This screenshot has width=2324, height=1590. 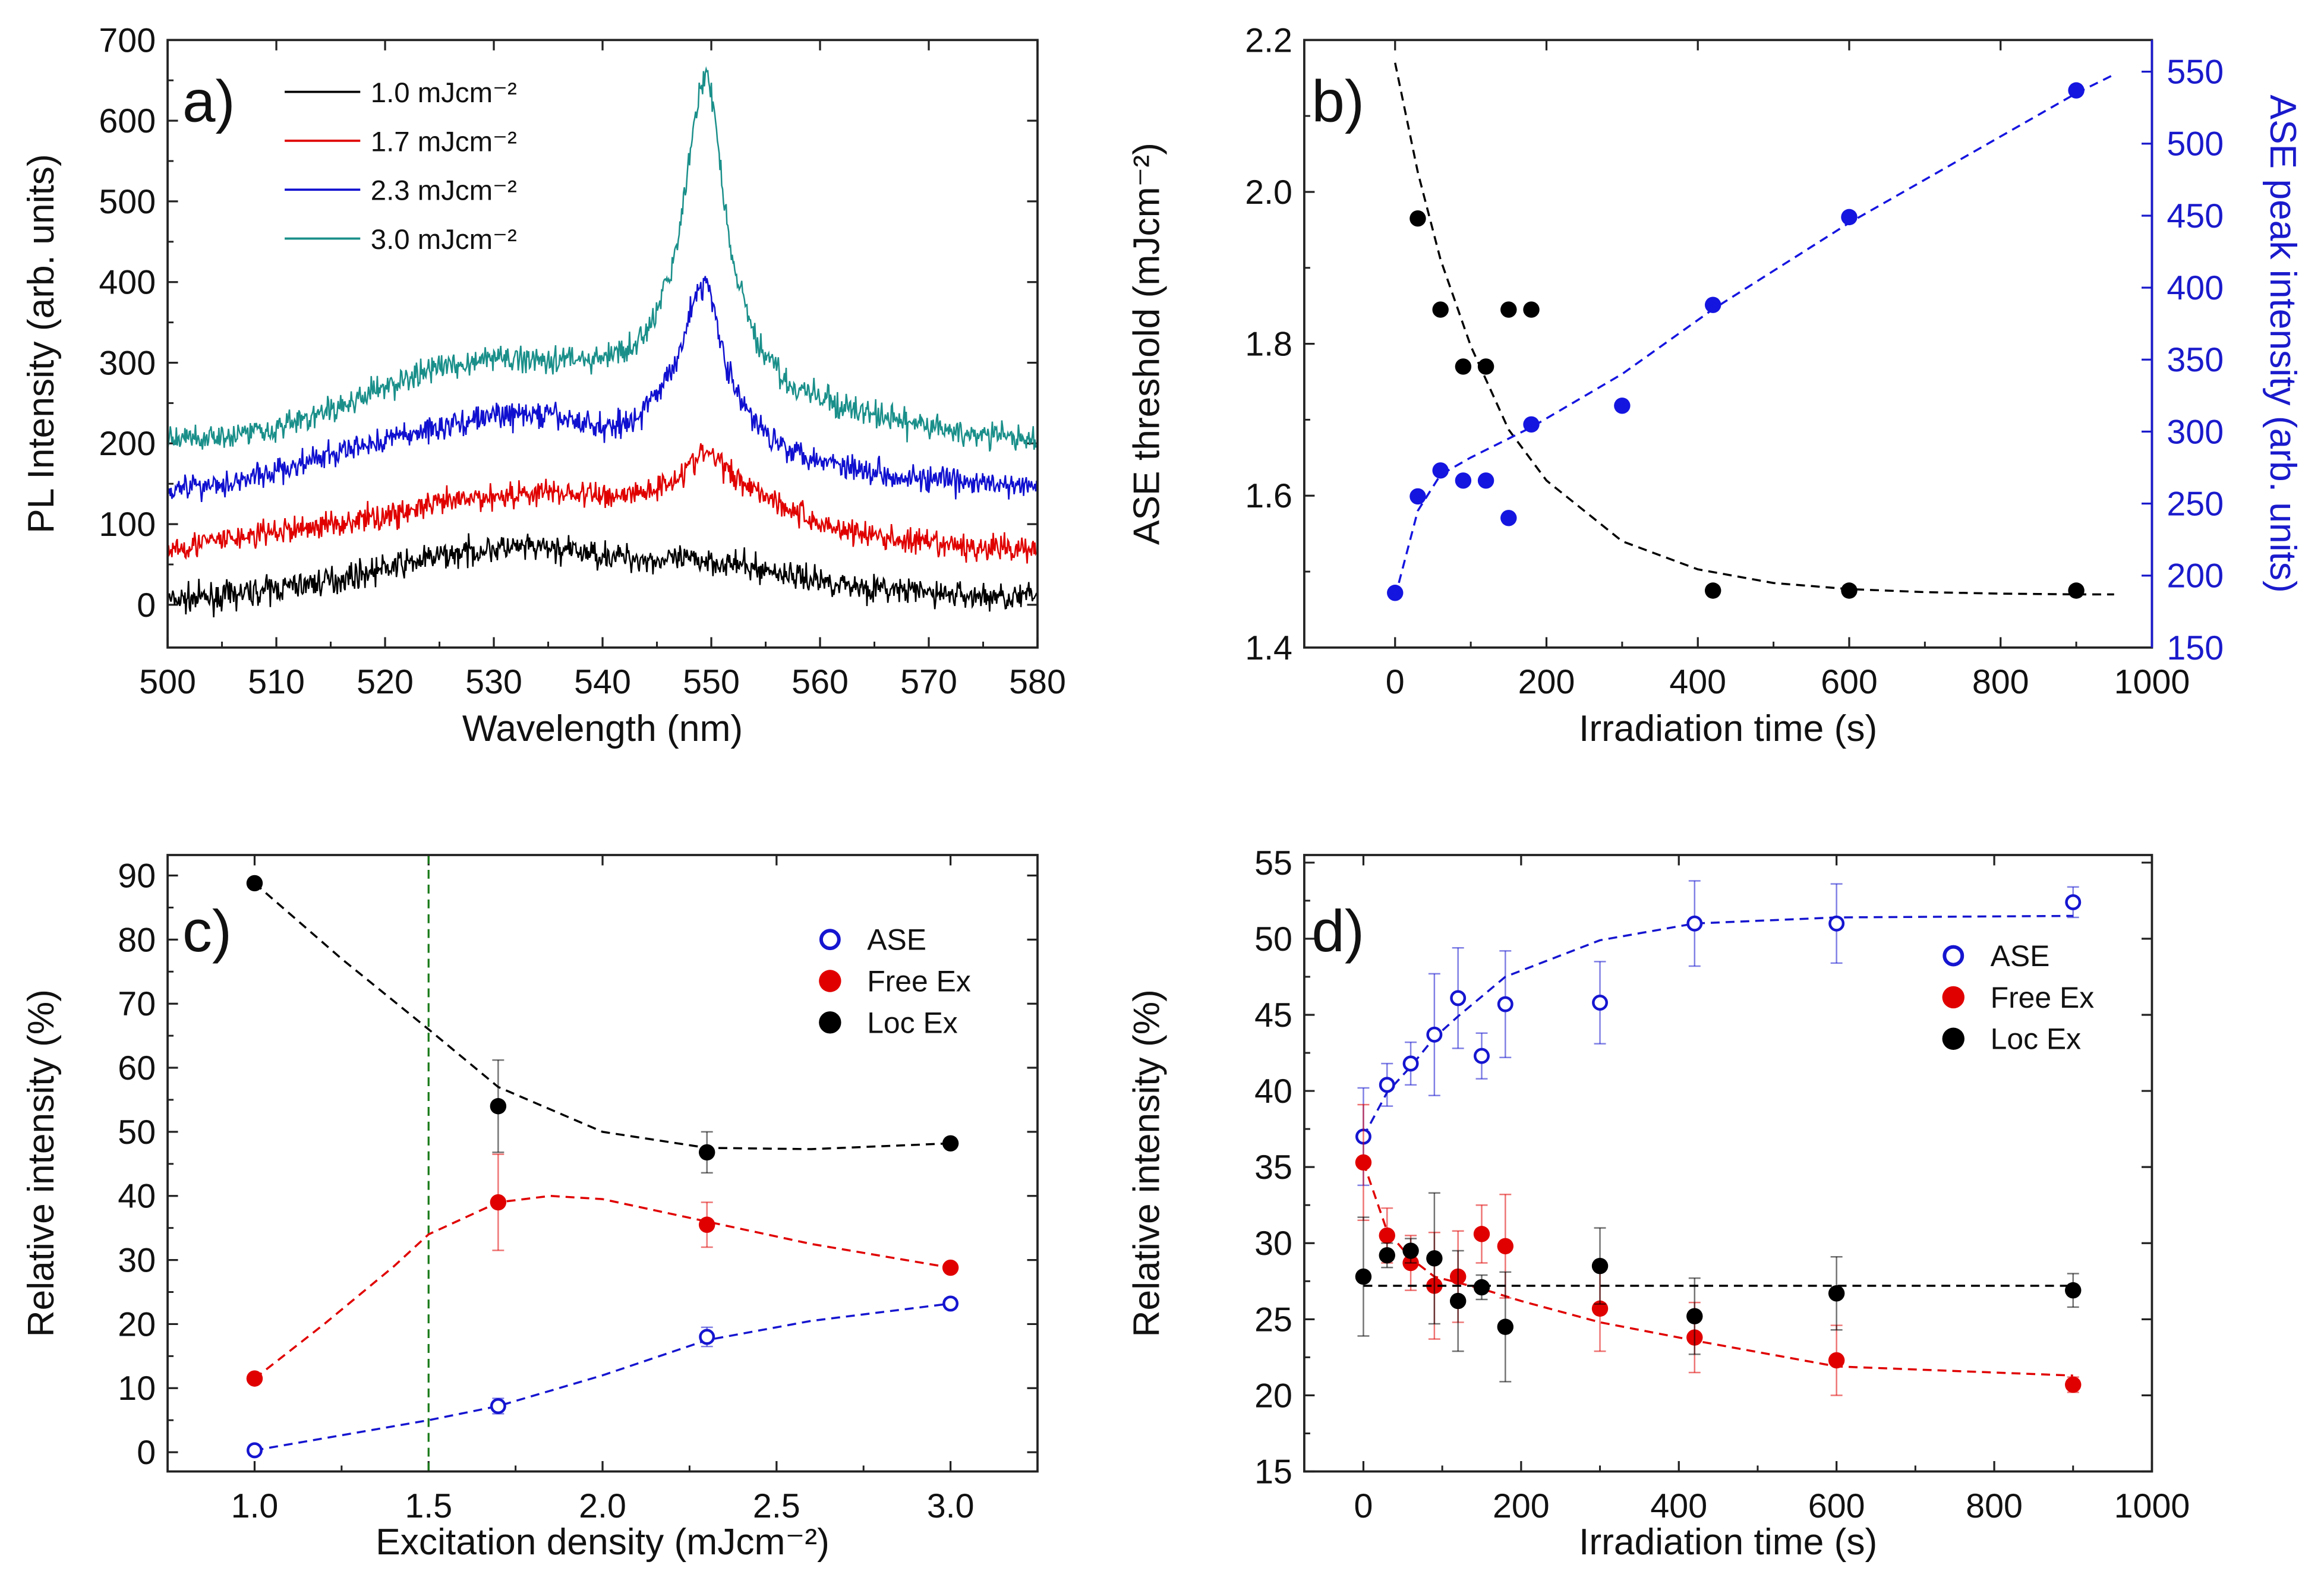 I want to click on y-tick-label: 600, so click(x=127, y=121).